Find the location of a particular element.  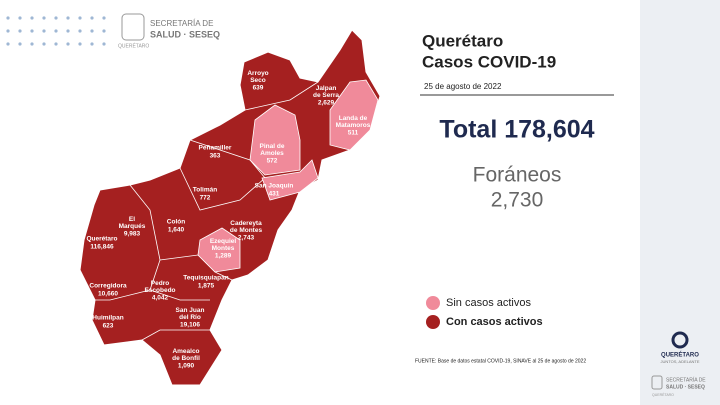

municipality-name: San Juan del Río is located at coordinates (190, 314).